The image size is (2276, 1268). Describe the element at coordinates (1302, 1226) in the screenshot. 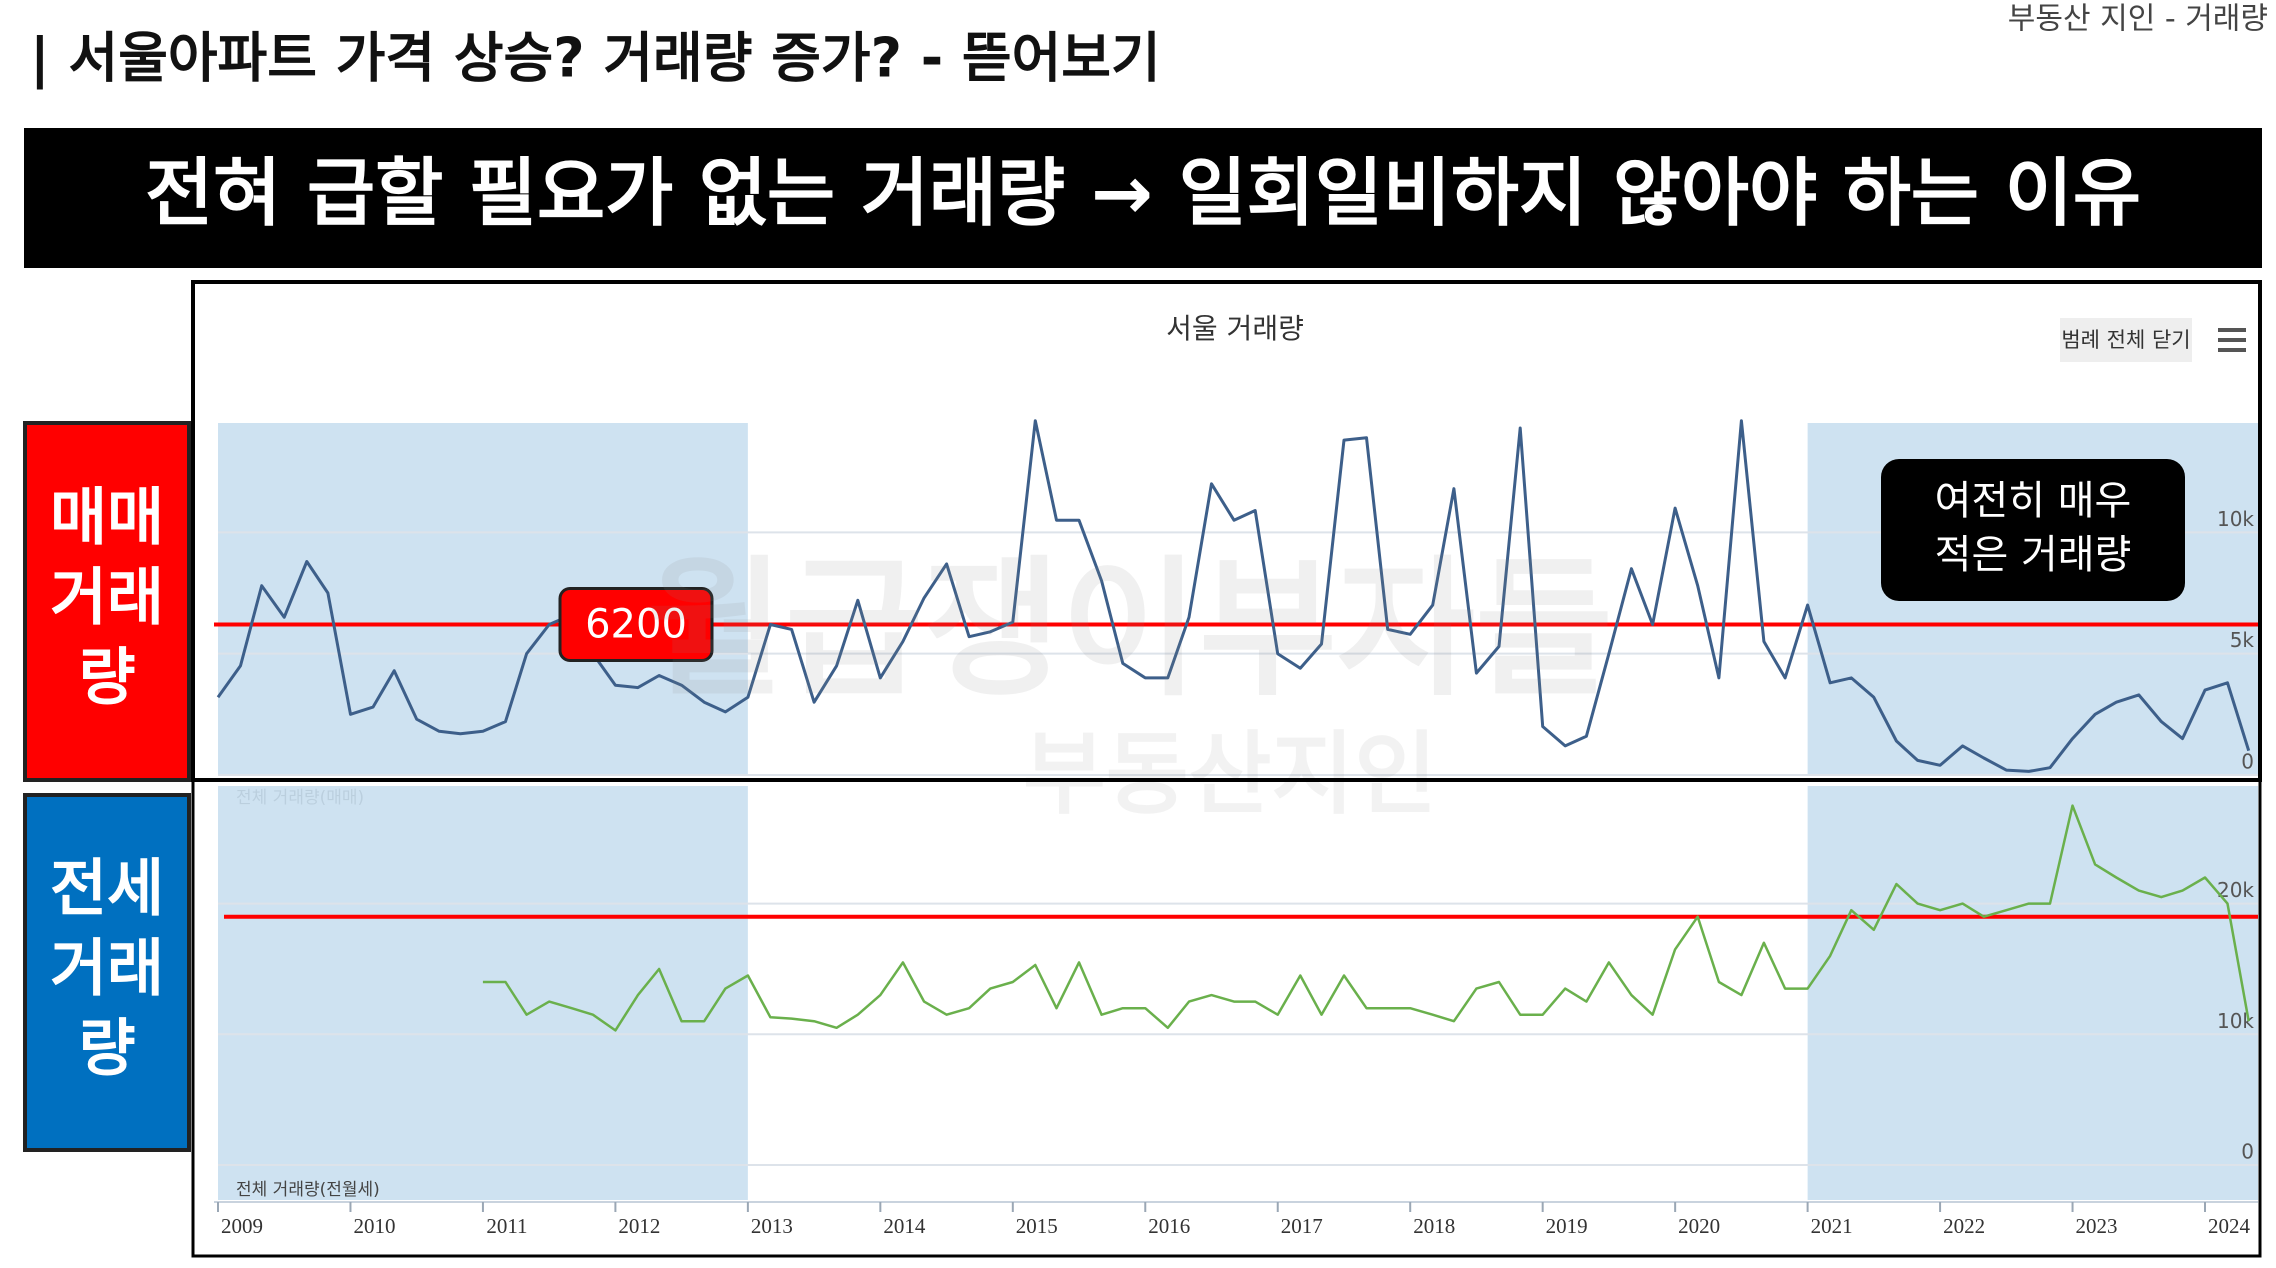

I see `x-tick-label: 2017` at that location.